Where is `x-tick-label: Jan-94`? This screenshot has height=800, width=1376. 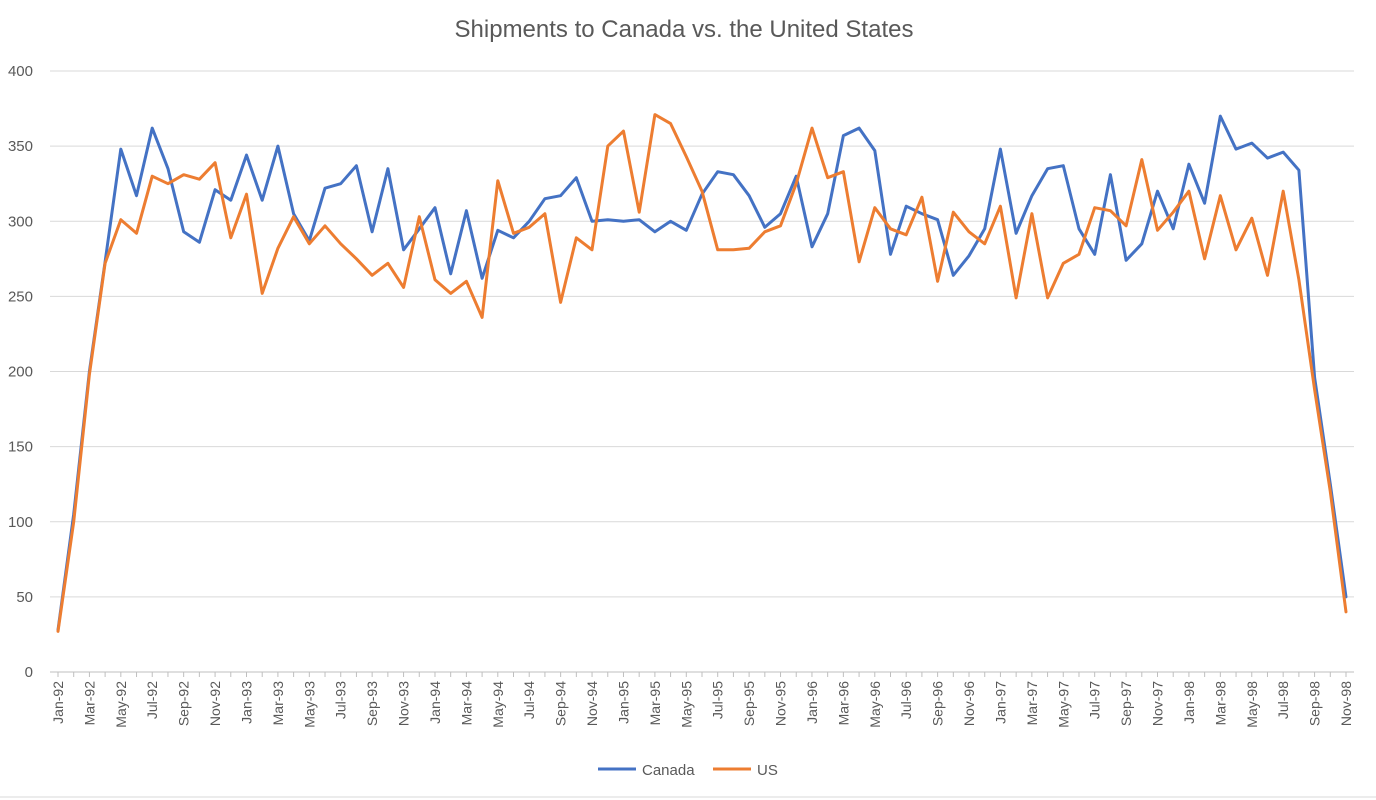
x-tick-label: Jan-94 is located at coordinates (435, 702).